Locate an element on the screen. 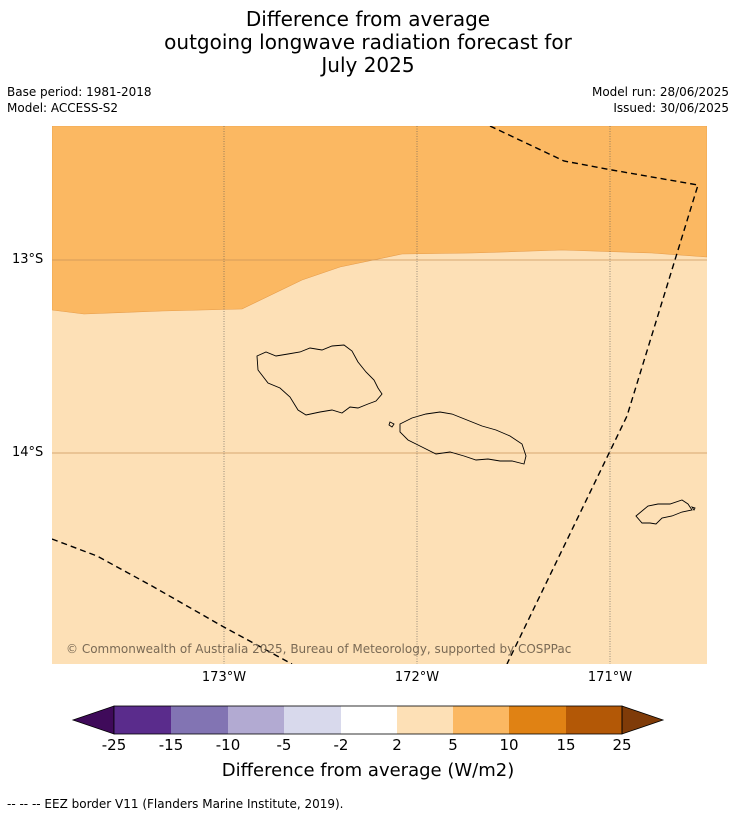 The width and height of the screenshot is (736, 816). meta-right: Model run: 28/06/2025 Issued: 30/06/2025 is located at coordinates (660, 100).